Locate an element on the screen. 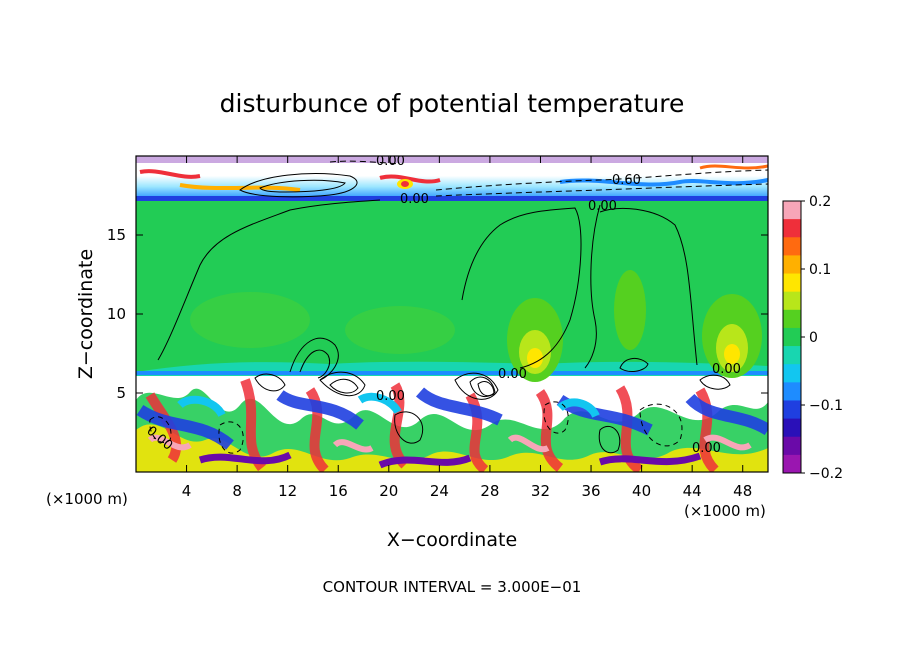  y-tick-label: 15 is located at coordinates (116, 235).